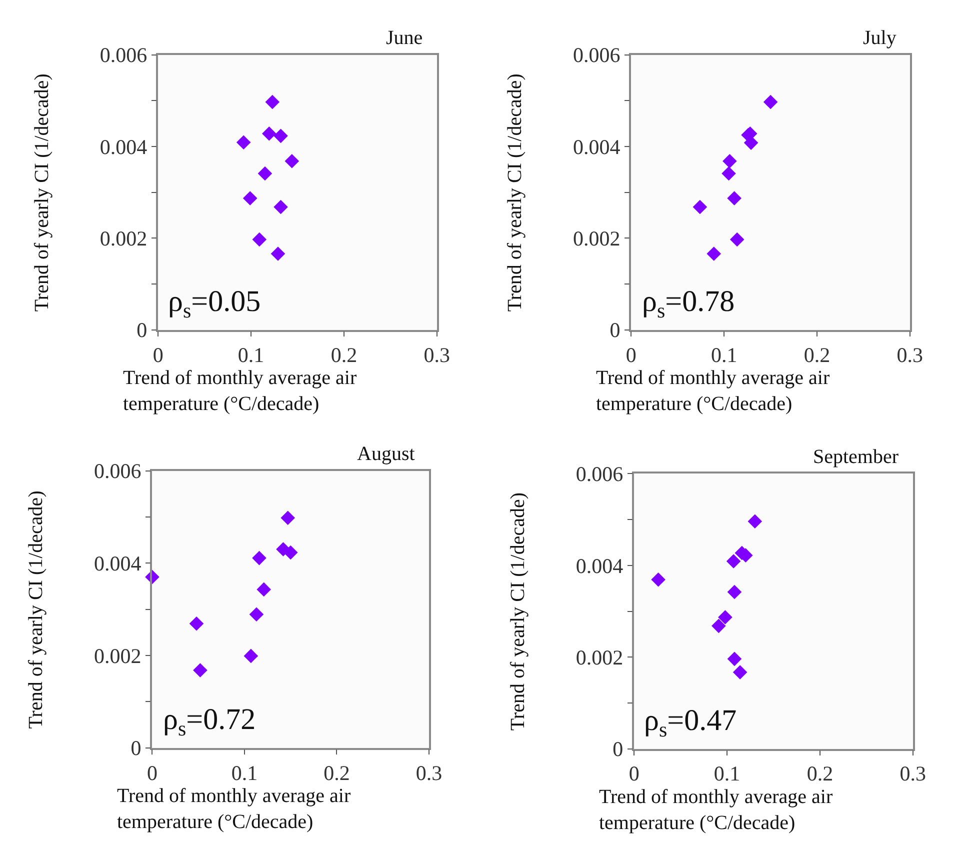  What do you see at coordinates (690, 723) in the screenshot?
I see `annotation: ρ$_{s}$=0.47` at bounding box center [690, 723].